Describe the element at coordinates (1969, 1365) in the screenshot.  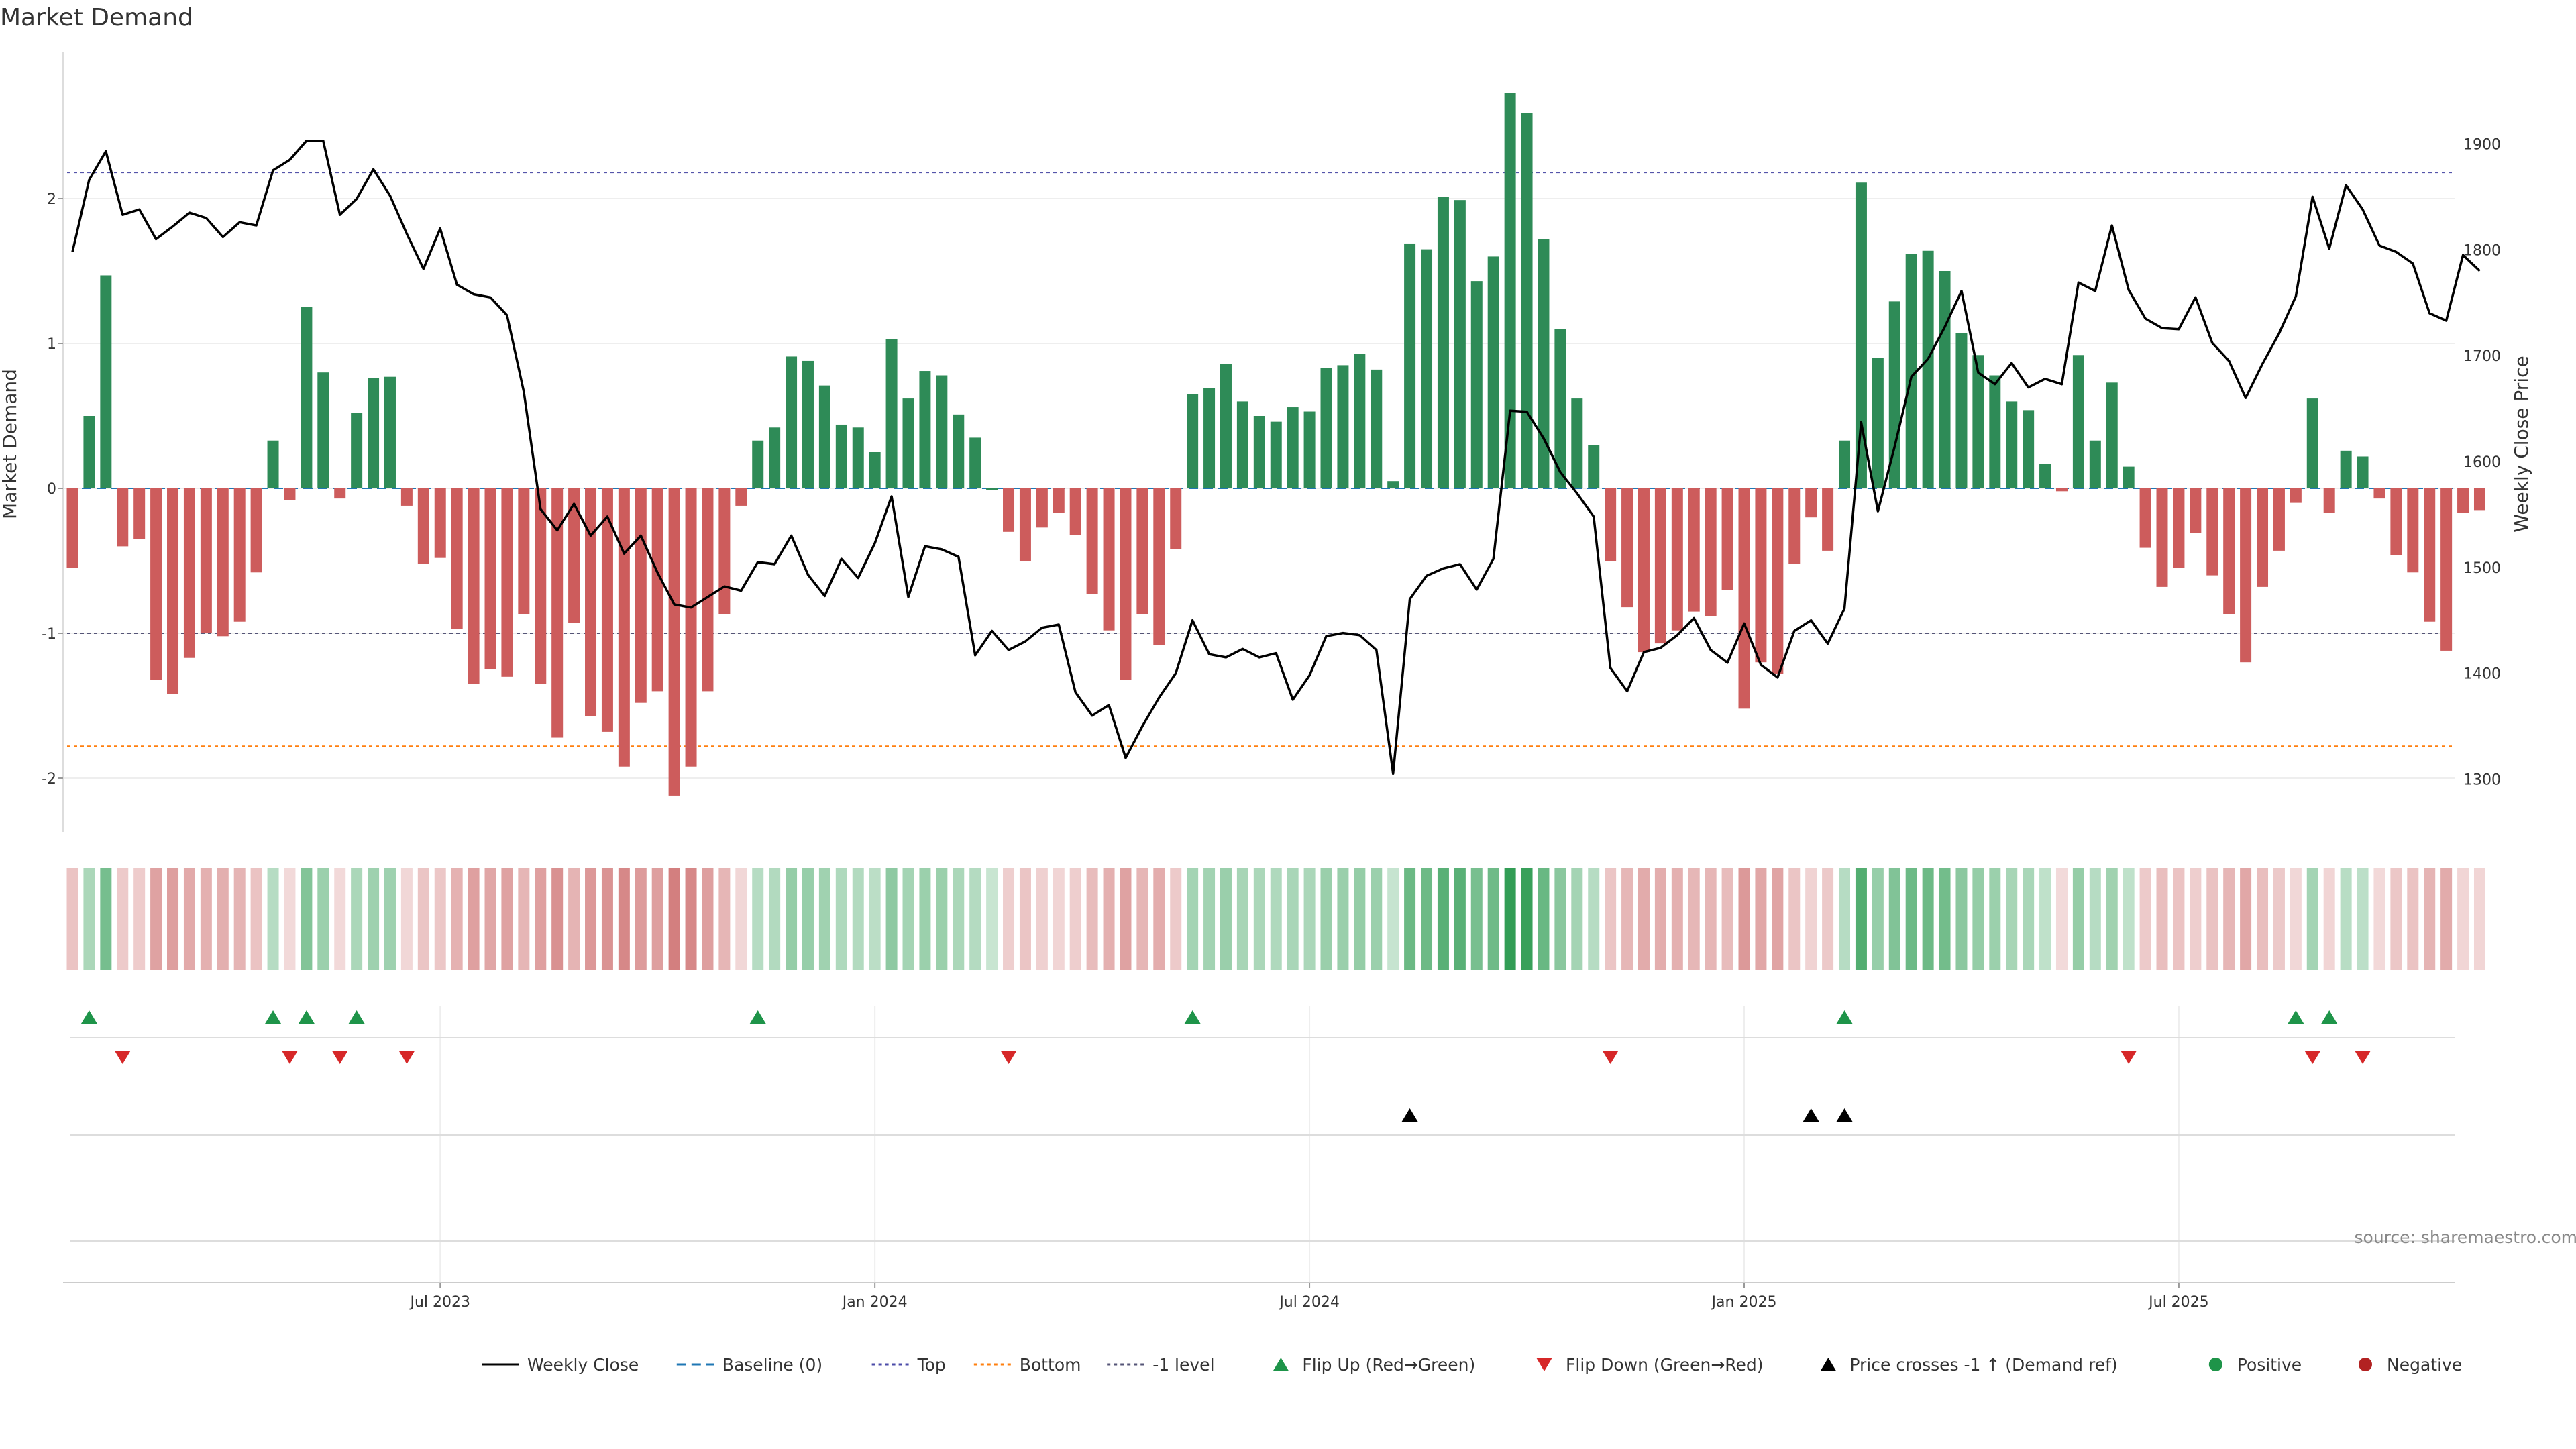
I see `legend-item: Price crosses -1 ↑ (Demand ref)` at that location.